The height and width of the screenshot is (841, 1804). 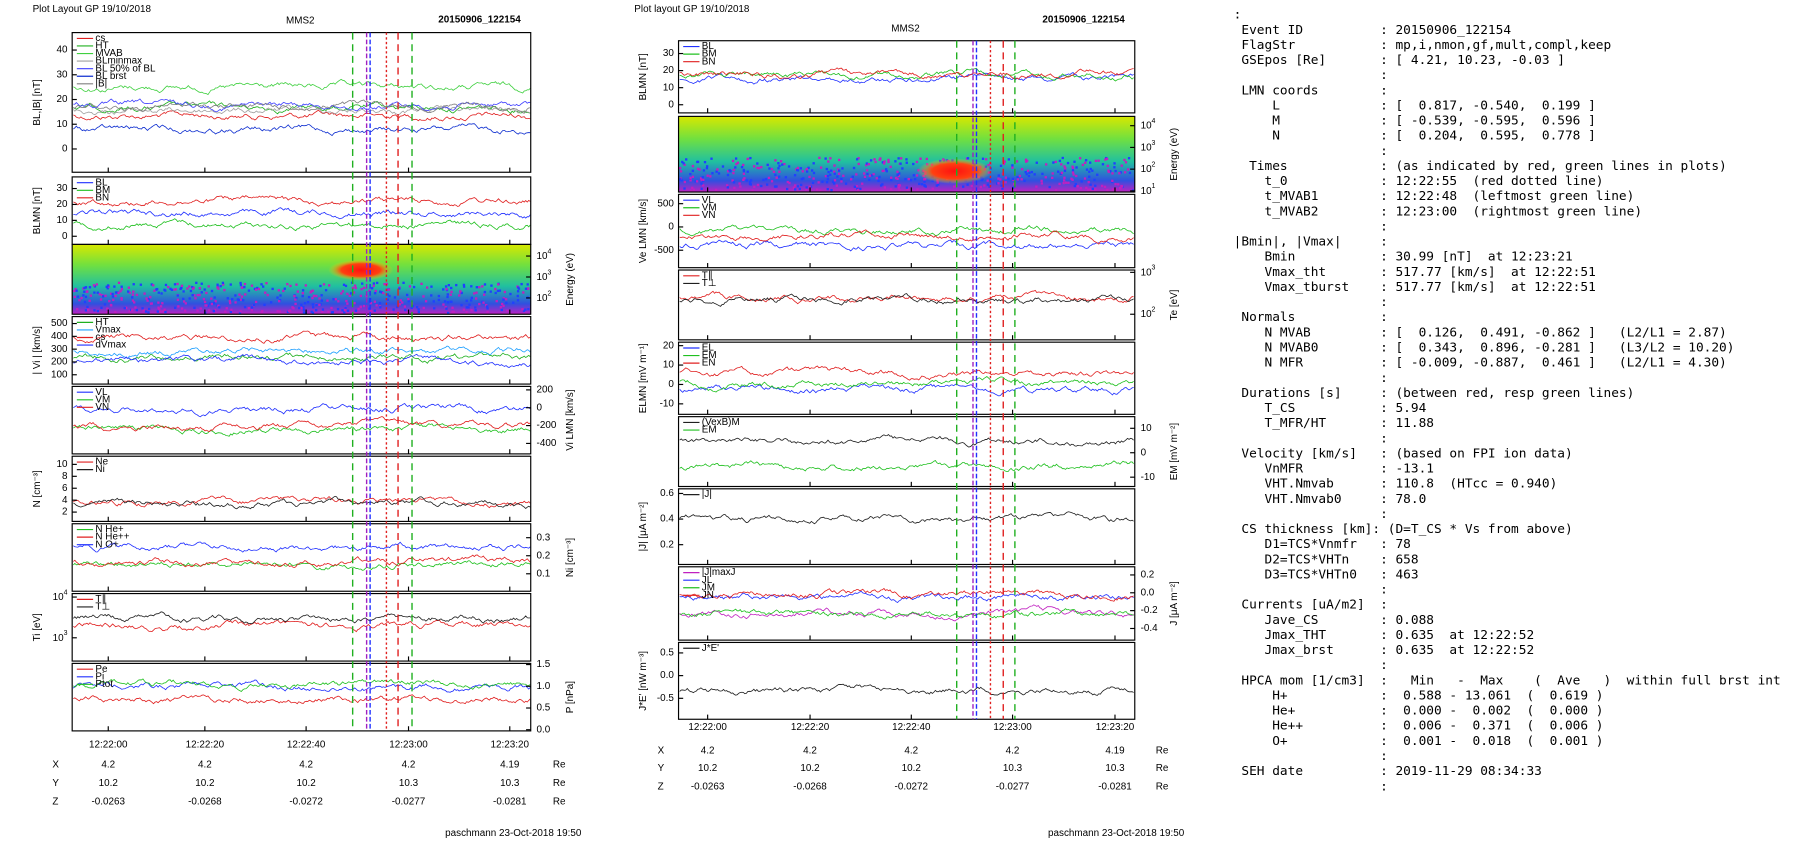 What do you see at coordinates (306, 802) in the screenshot?
I see `row-value: -0.0272` at bounding box center [306, 802].